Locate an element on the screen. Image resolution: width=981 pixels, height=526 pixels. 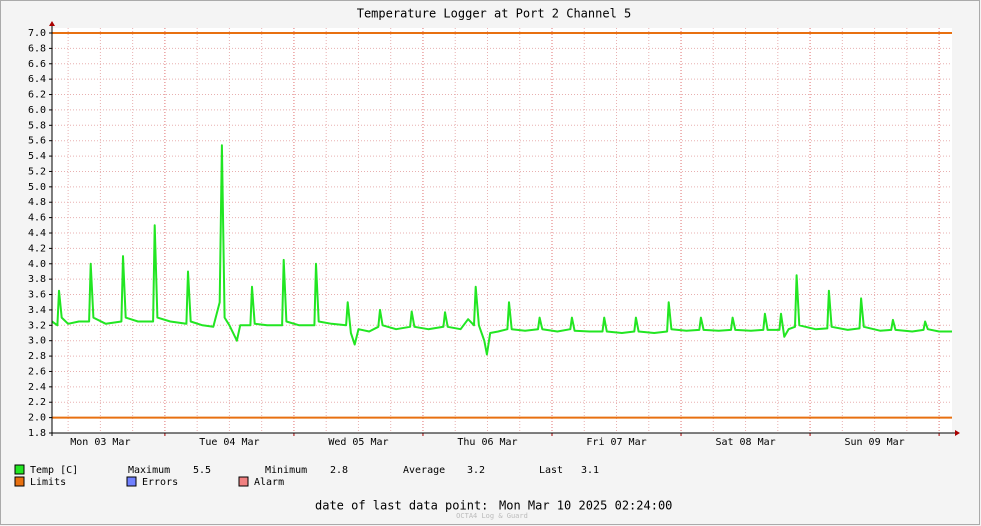
stat-value: 3.1 is located at coordinates (590, 470).